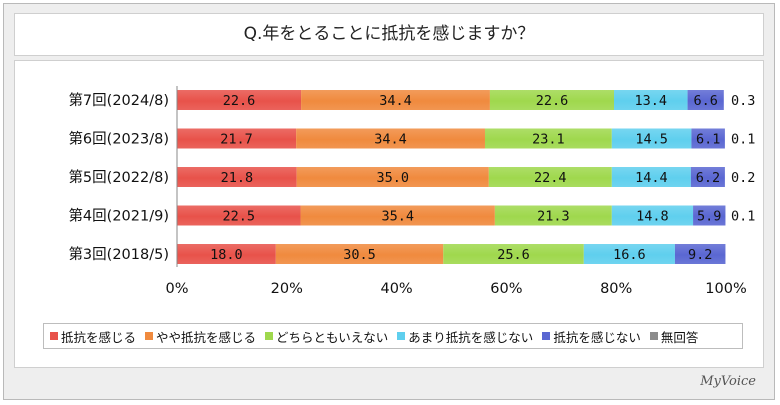 This screenshot has width=780, height=405. I want to click on data-label: 21.8, so click(237, 178).